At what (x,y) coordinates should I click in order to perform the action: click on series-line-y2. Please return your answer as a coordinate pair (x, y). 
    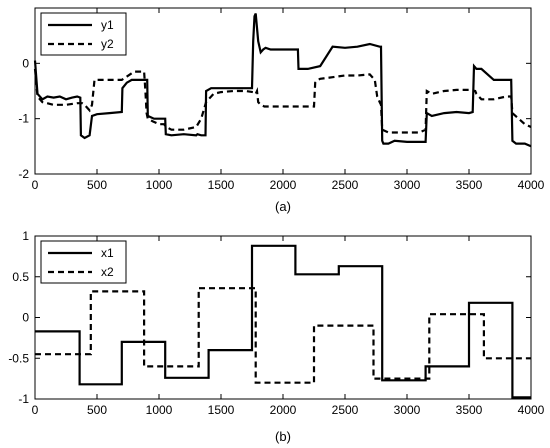
    Looking at the image, I should click on (282, 101).